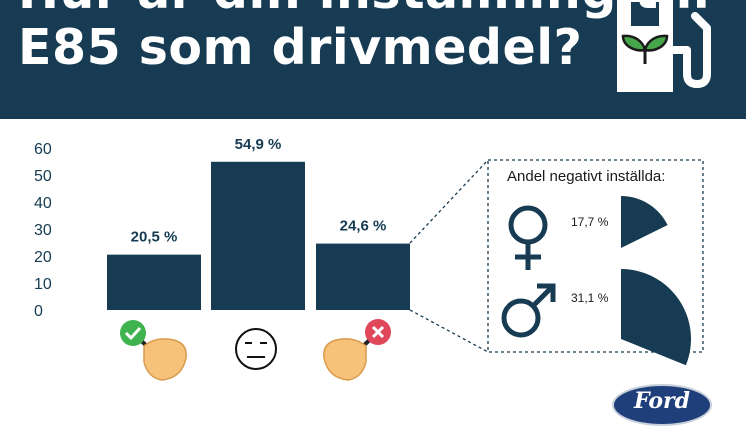 This screenshot has height=426, width=746. I want to click on title-line-2: E85 som drivmedel?, so click(300, 47).